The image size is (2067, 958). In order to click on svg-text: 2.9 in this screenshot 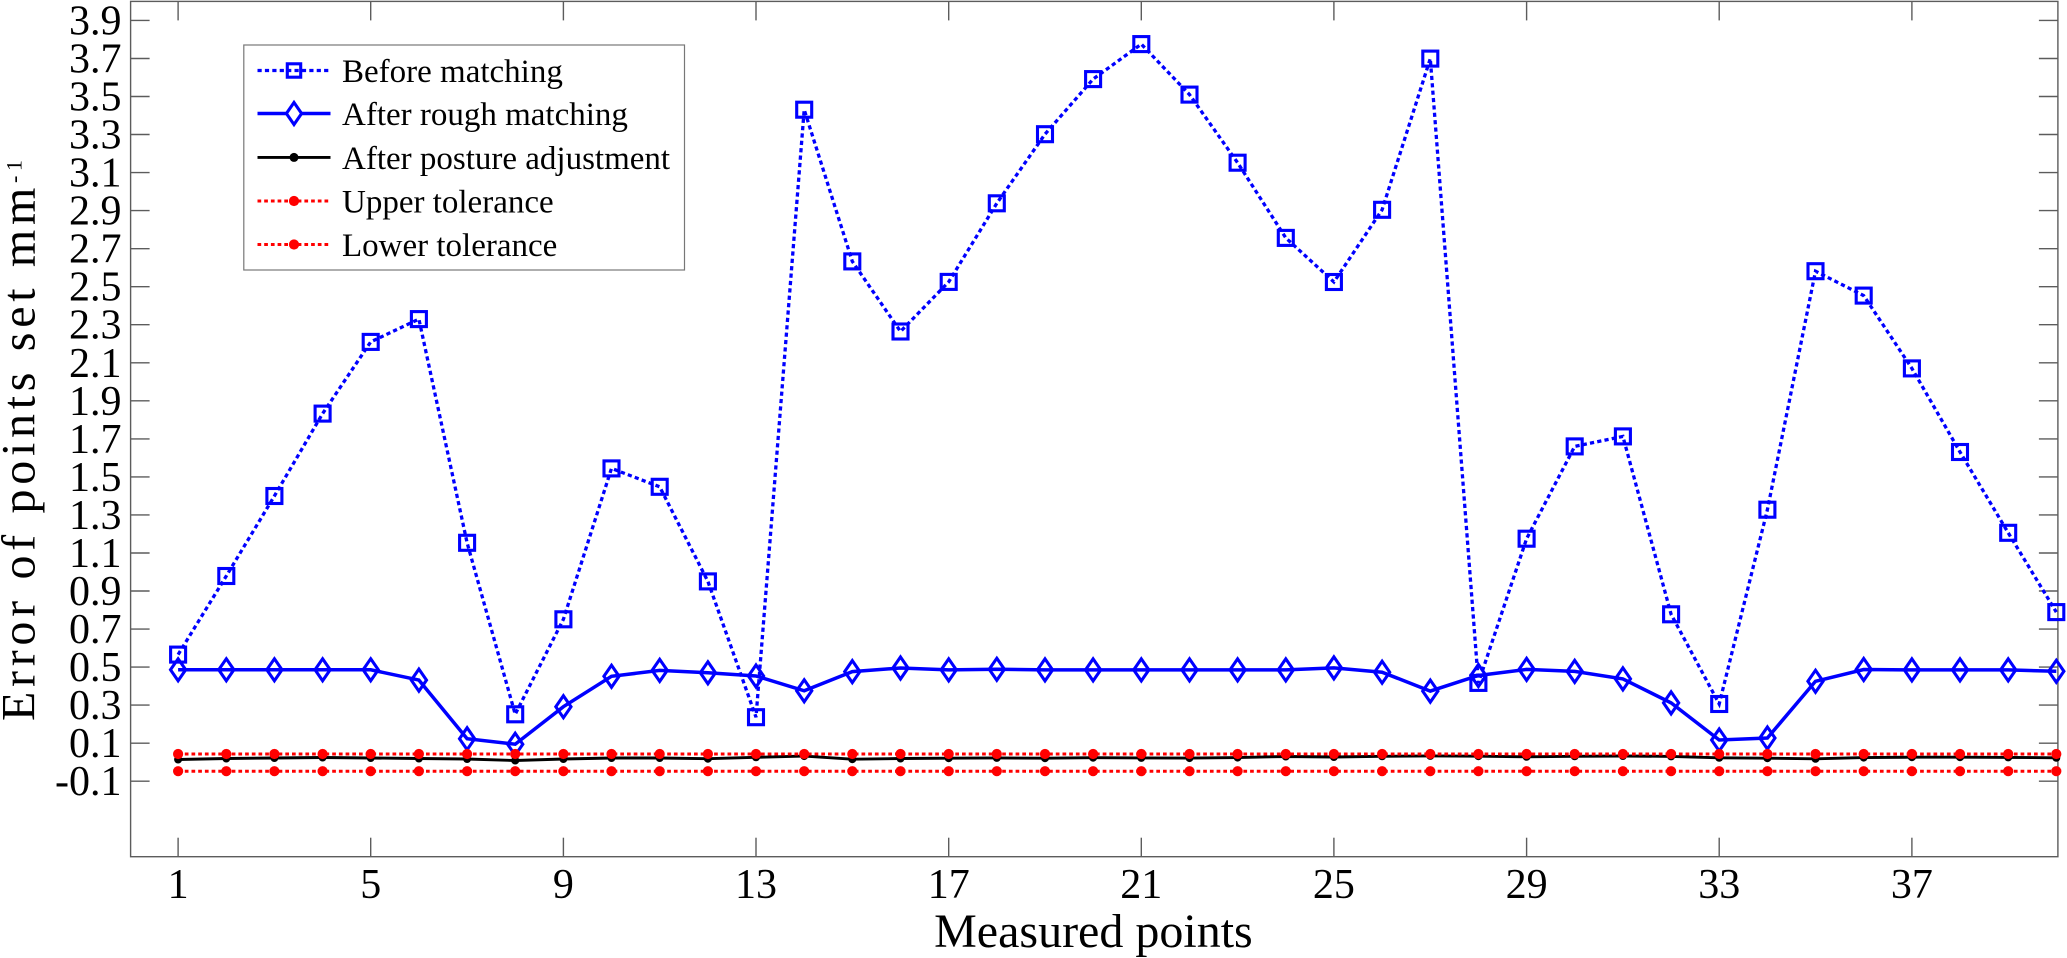, I will do `click(95, 212)`.